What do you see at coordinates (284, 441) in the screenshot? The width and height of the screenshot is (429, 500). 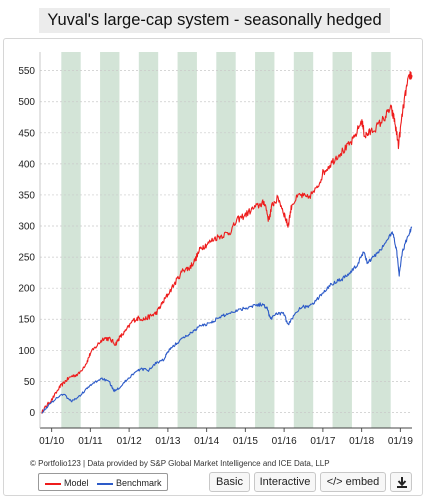 I see `x-tick-label: 01/16` at bounding box center [284, 441].